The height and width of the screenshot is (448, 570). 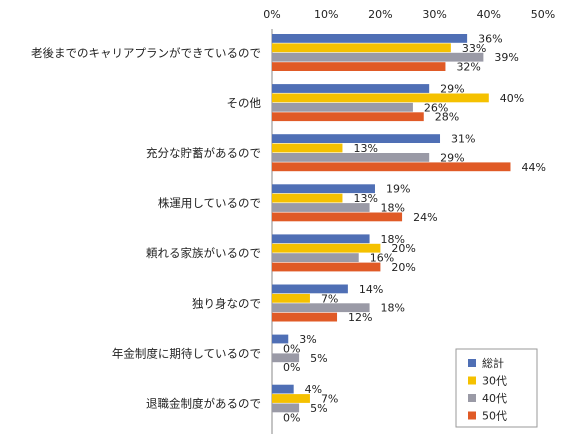 What do you see at coordinates (203, 404) in the screenshot?
I see `category-label: 退職金制度があるので` at bounding box center [203, 404].